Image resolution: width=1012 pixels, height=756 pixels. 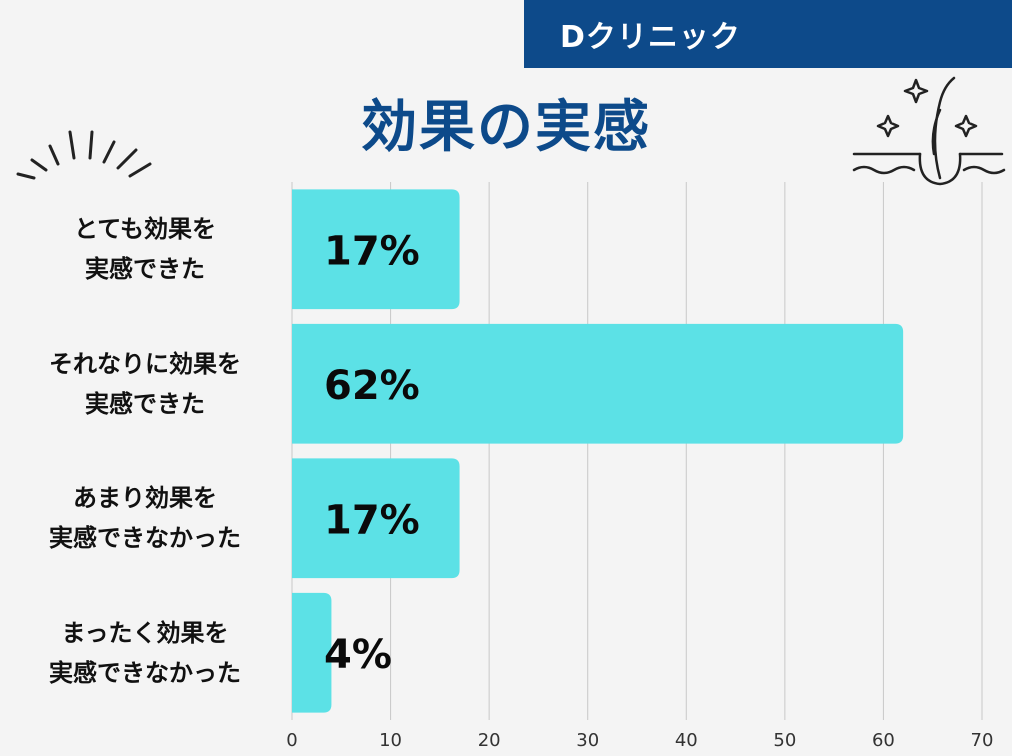 I want to click on brand-banner: Dクリニック, so click(x=768, y=34).